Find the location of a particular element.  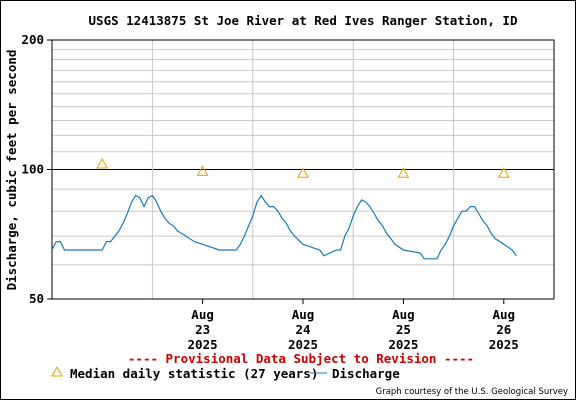

series-layer is located at coordinates (284, 227).